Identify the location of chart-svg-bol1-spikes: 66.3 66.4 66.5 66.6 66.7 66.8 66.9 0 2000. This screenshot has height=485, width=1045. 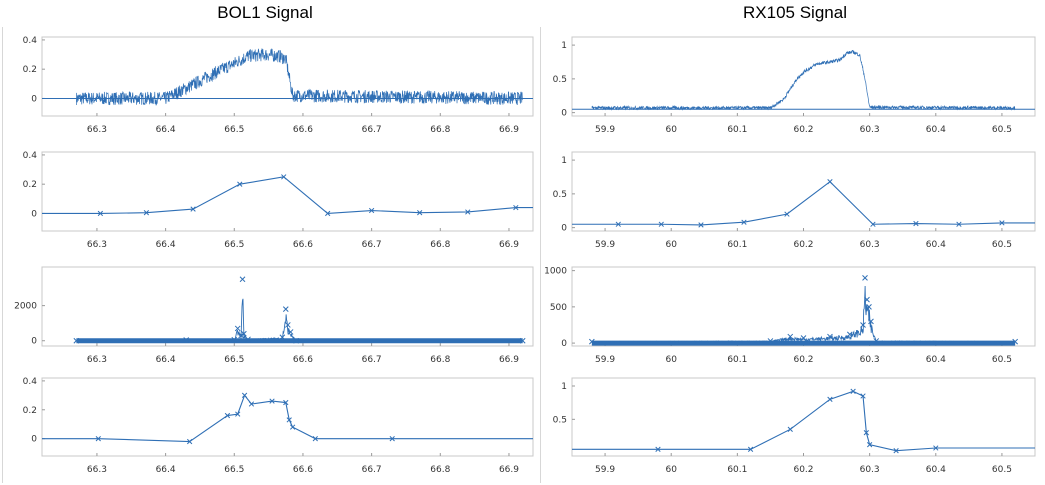
(274, 315).